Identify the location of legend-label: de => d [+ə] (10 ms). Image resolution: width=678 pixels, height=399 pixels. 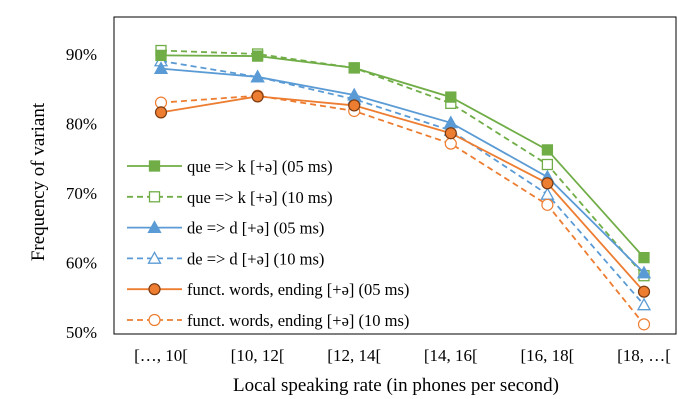
(255, 258).